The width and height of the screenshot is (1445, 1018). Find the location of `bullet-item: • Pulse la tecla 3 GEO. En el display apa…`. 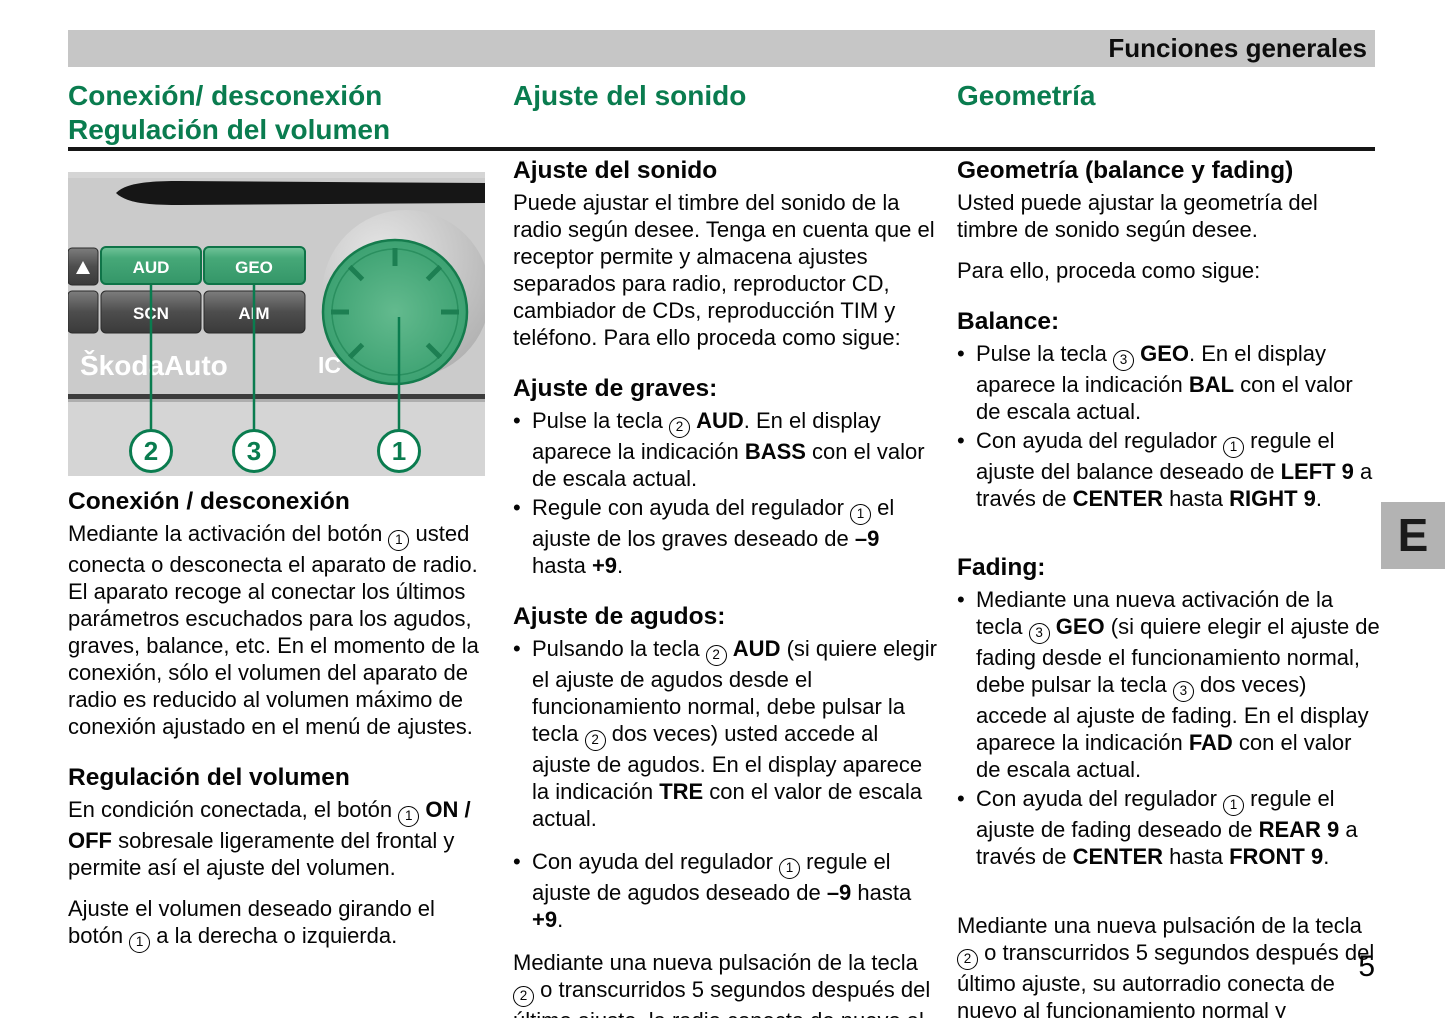

bullet-item: • Pulse la tecla 3 GEO. En el display apa… is located at coordinates (1155, 382).